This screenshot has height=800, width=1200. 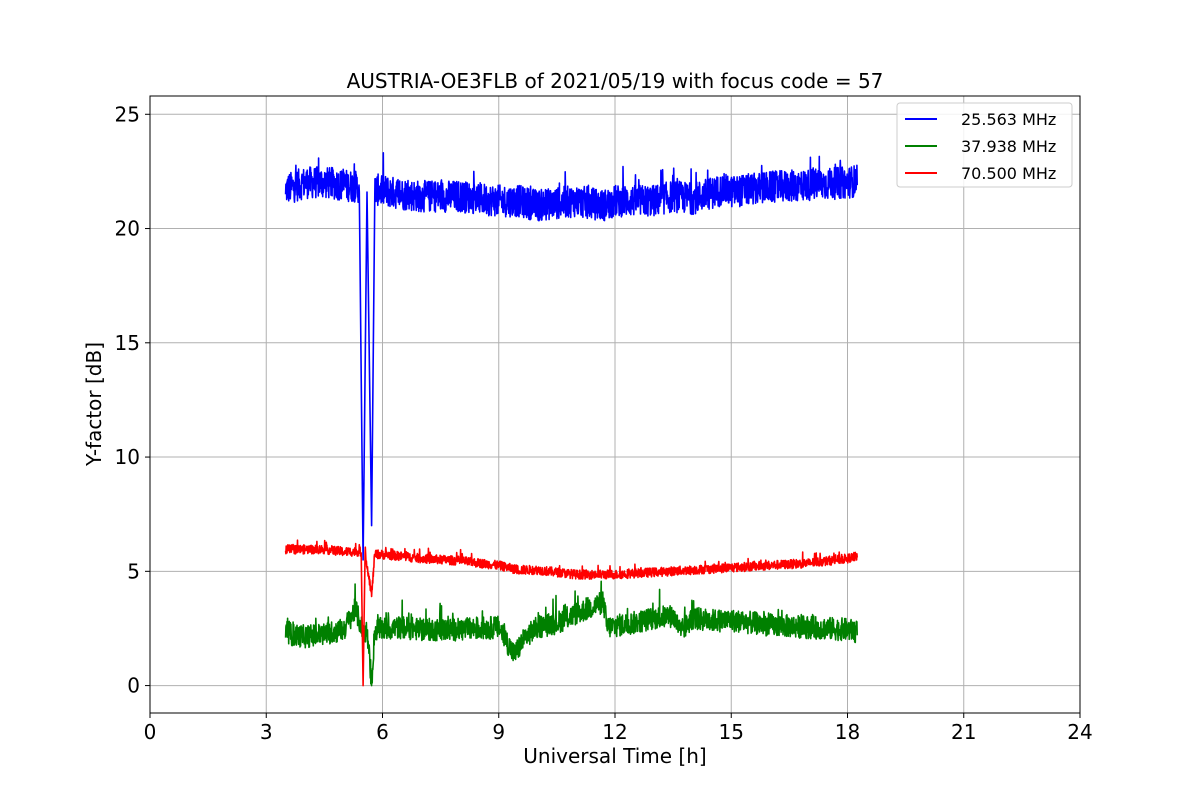 What do you see at coordinates (127, 343) in the screenshot?
I see `y-tick-label: 15` at bounding box center [127, 343].